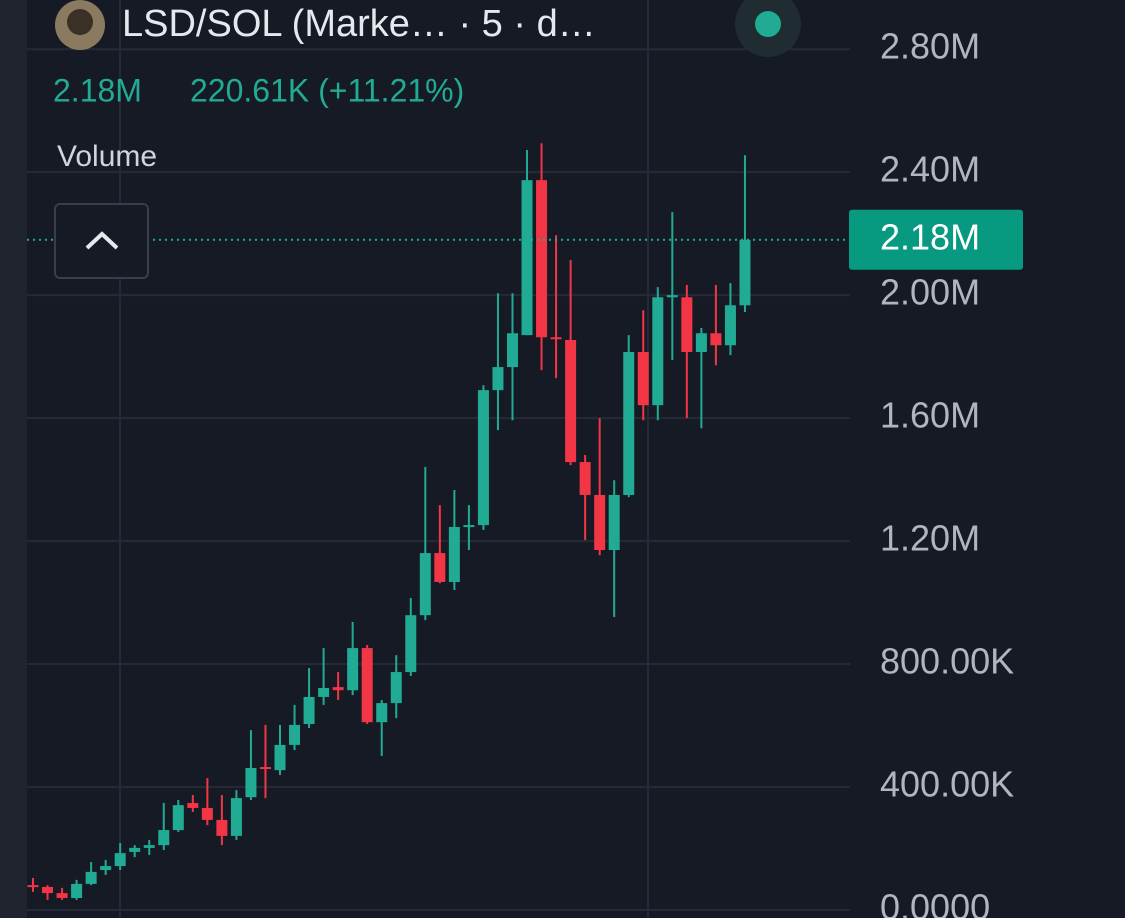  Describe the element at coordinates (930, 292) in the screenshot. I see `y-tick-label: 2.00M` at that location.